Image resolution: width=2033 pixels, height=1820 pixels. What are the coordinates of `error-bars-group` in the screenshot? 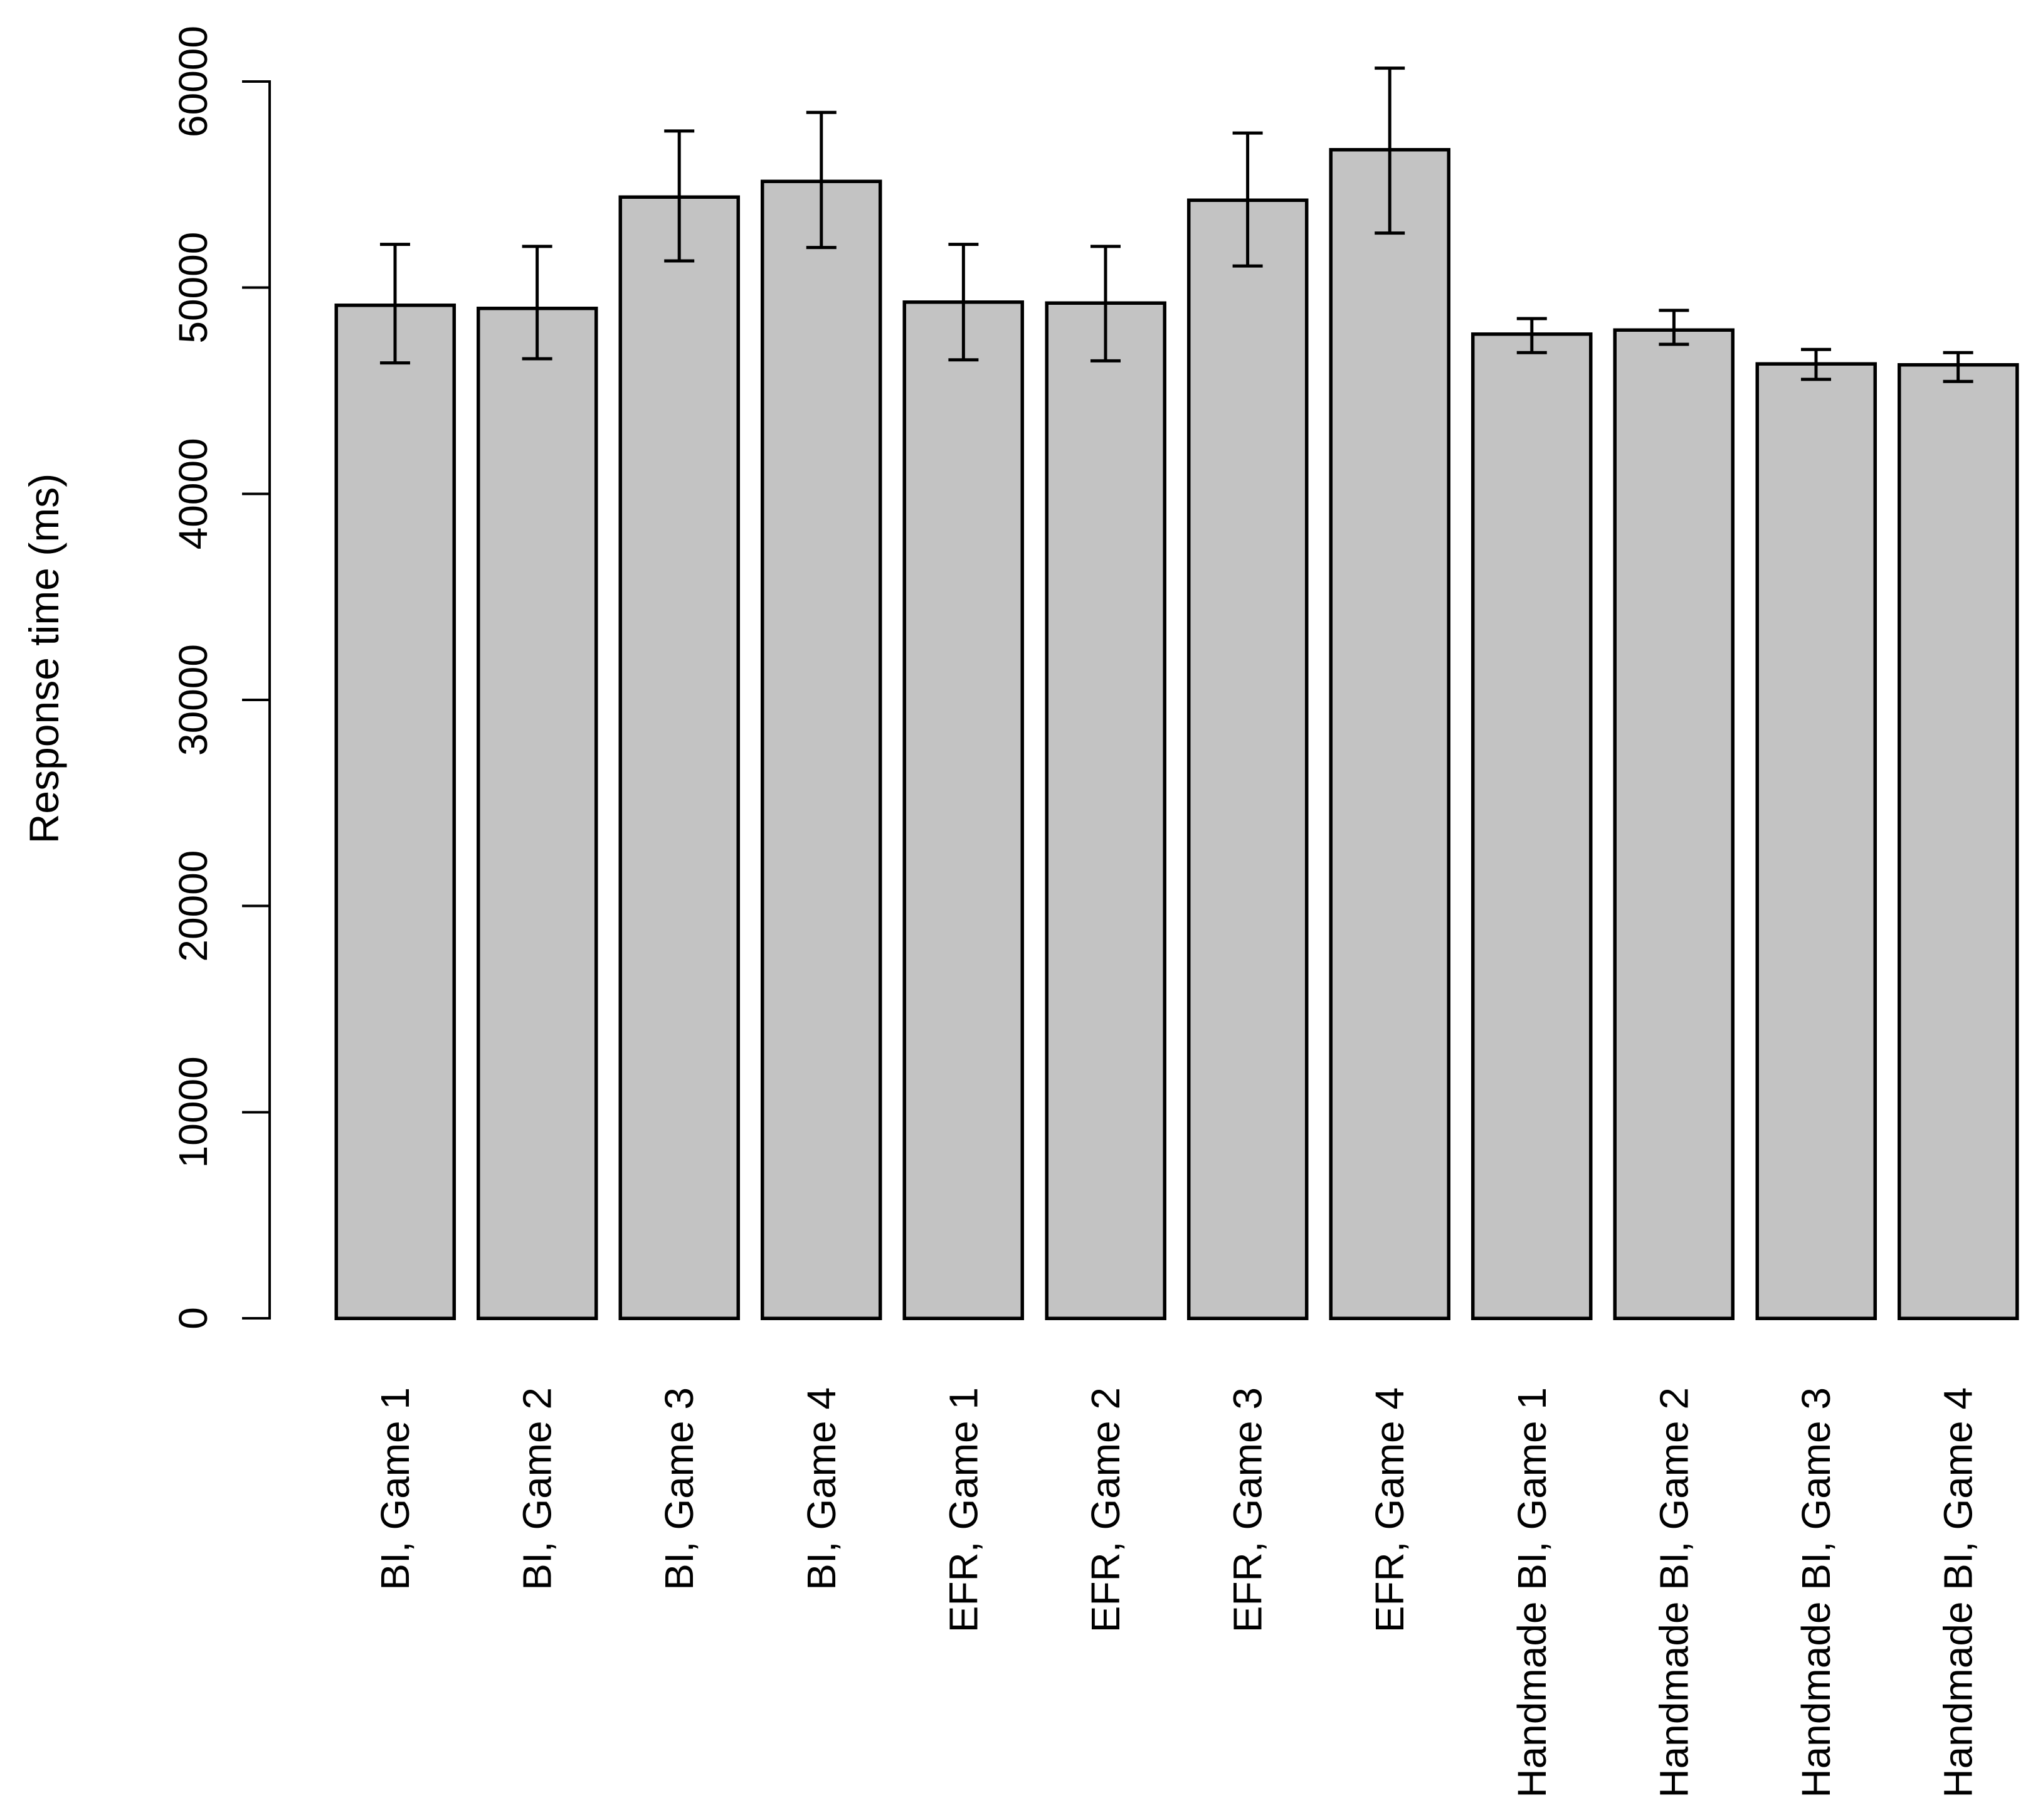 It's located at (1176, 225).